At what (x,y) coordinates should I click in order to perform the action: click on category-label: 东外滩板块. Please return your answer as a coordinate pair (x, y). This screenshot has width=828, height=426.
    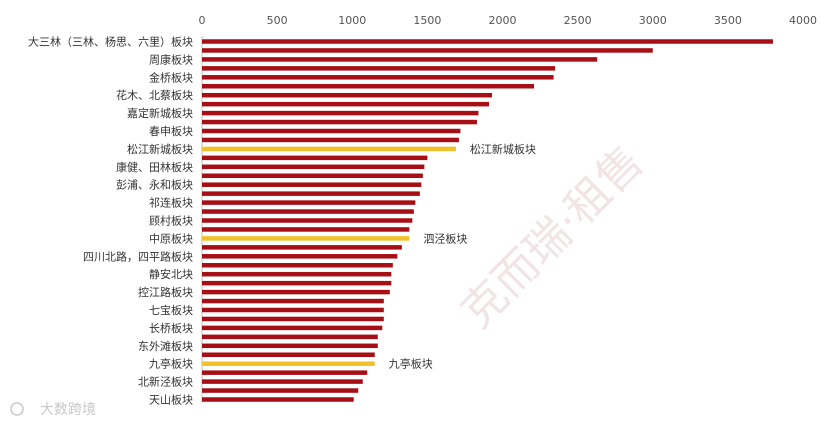
    Looking at the image, I should click on (165, 346).